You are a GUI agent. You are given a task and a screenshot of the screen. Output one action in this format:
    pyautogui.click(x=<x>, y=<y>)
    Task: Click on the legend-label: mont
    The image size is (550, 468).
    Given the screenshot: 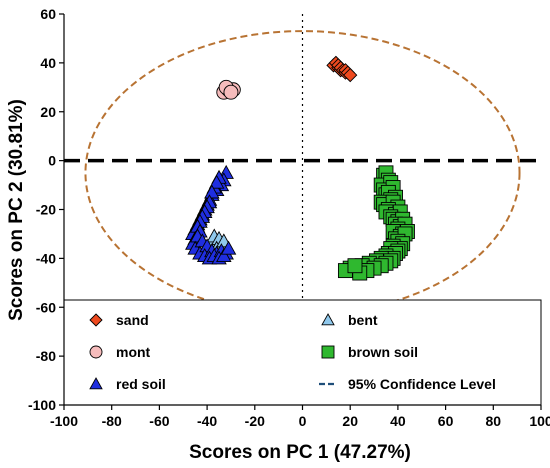 What is the action you would take?
    pyautogui.click(x=133, y=352)
    